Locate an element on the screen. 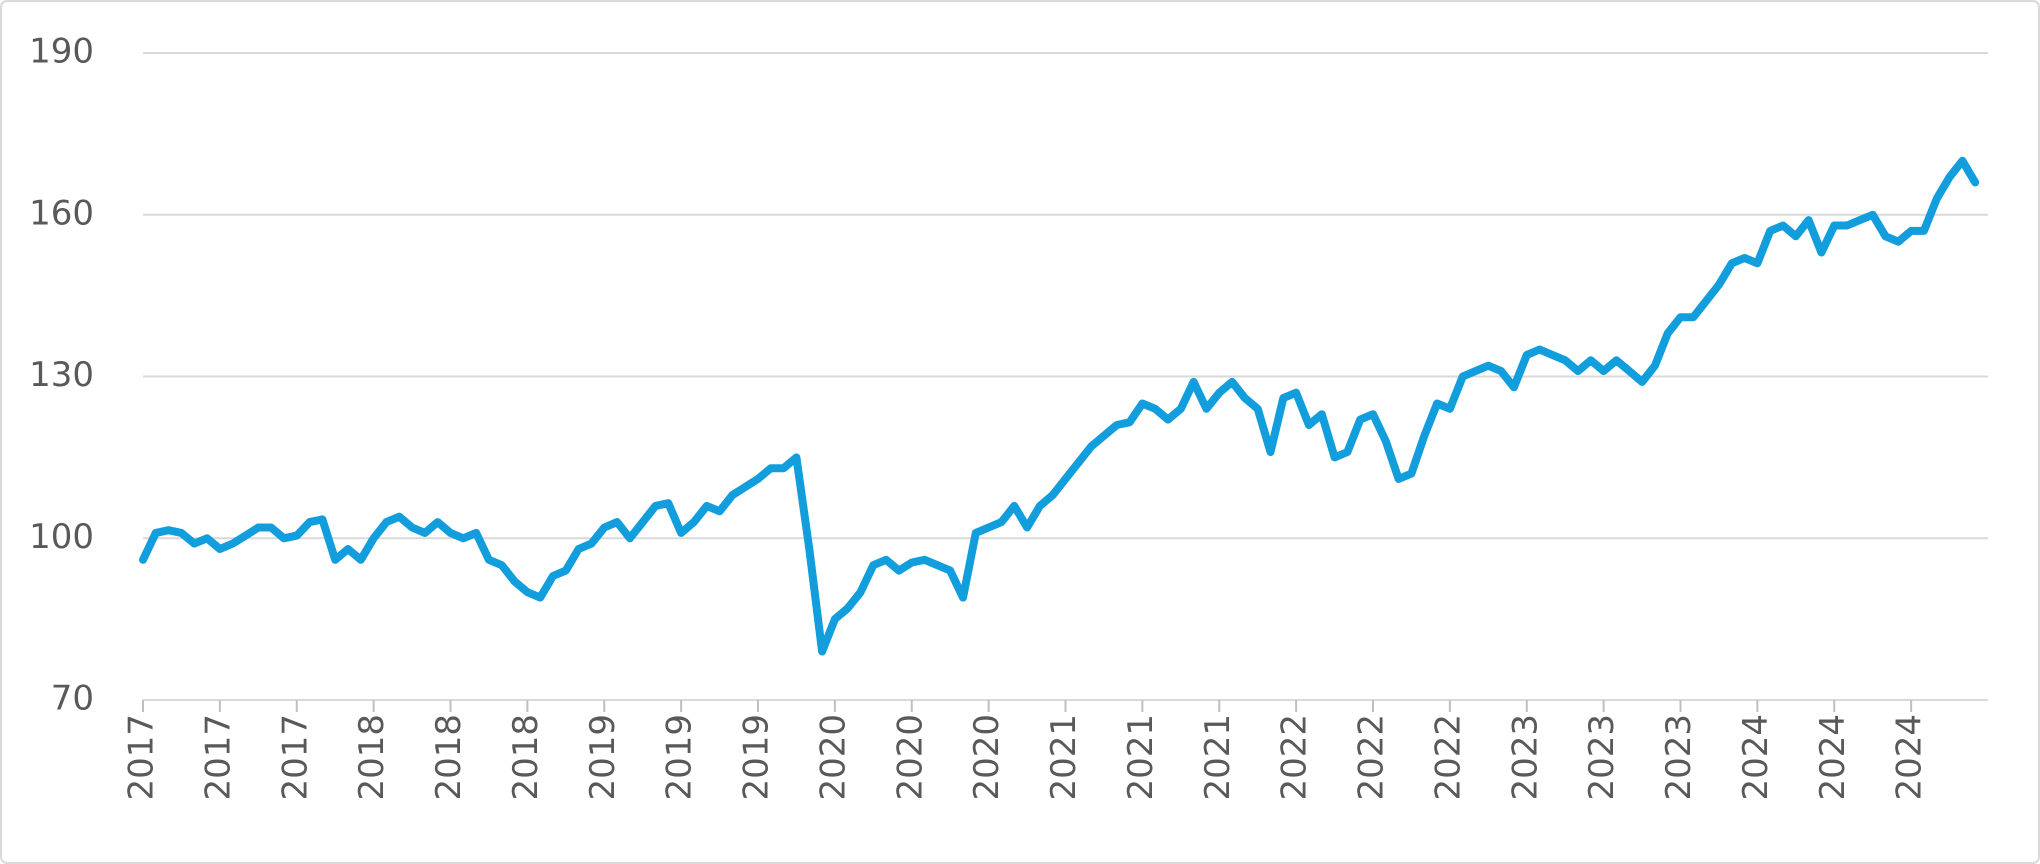 The image size is (2040, 864). y-tick-label: 130 is located at coordinates (61, 375).